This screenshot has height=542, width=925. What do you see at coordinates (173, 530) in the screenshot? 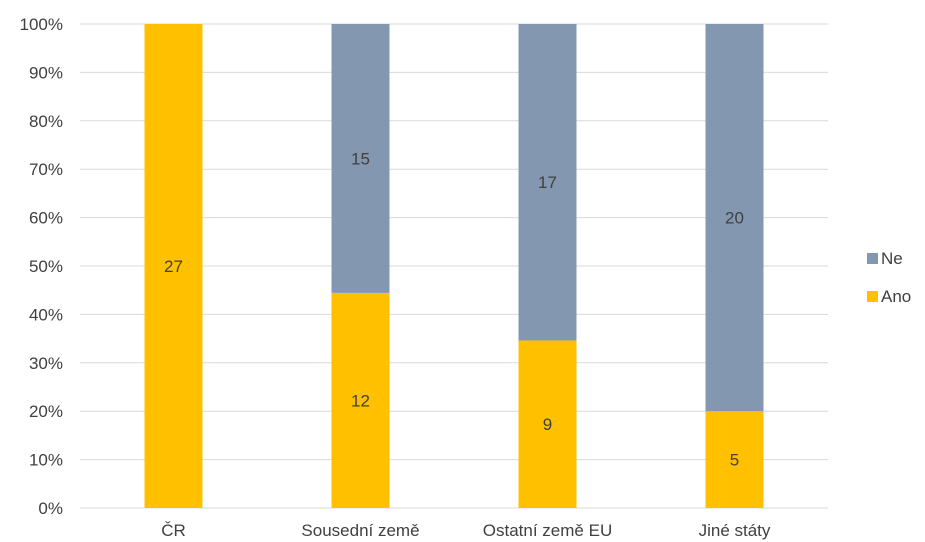
I see `x-category-label: ČR` at bounding box center [173, 530].